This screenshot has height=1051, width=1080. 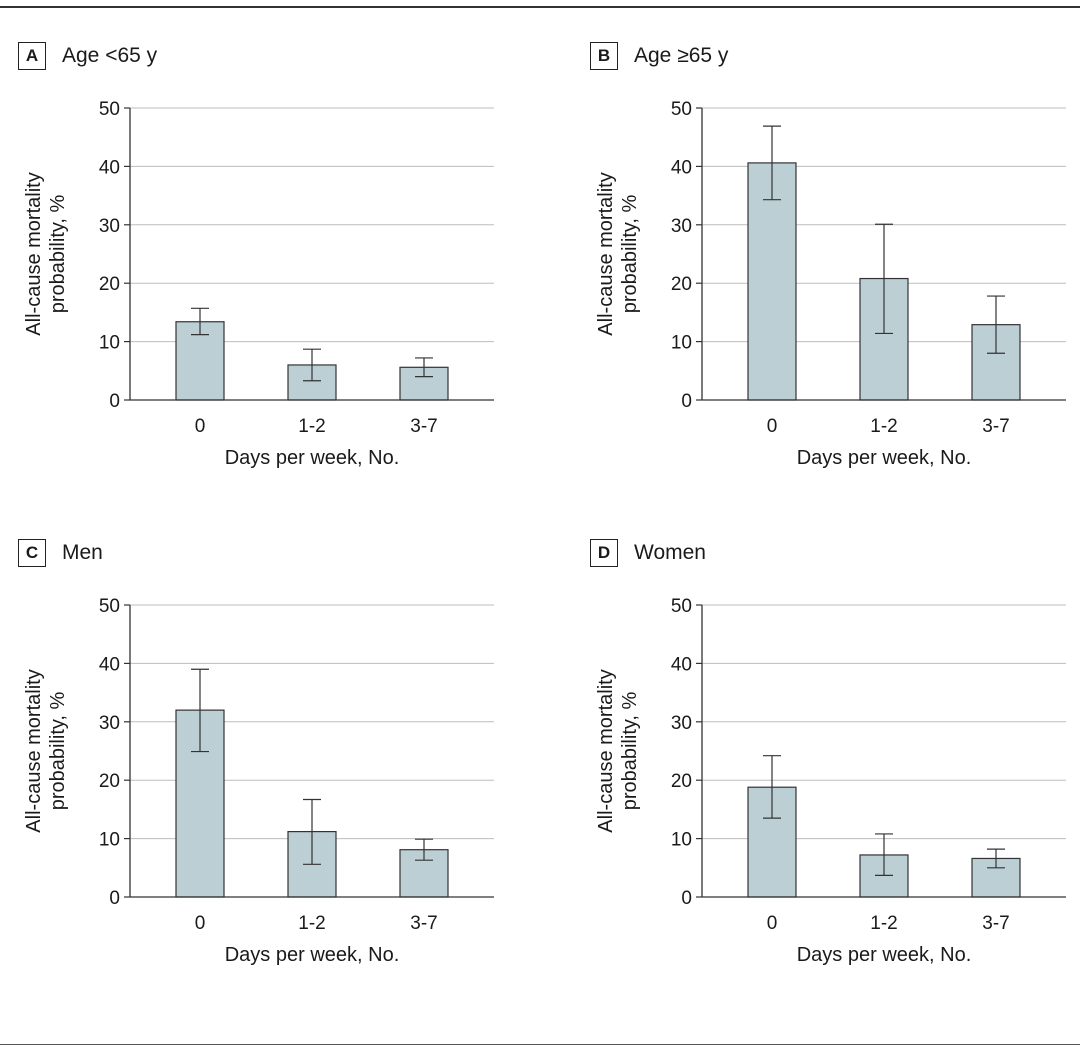 What do you see at coordinates (772, 281) in the screenshot?
I see `bar` at bounding box center [772, 281].